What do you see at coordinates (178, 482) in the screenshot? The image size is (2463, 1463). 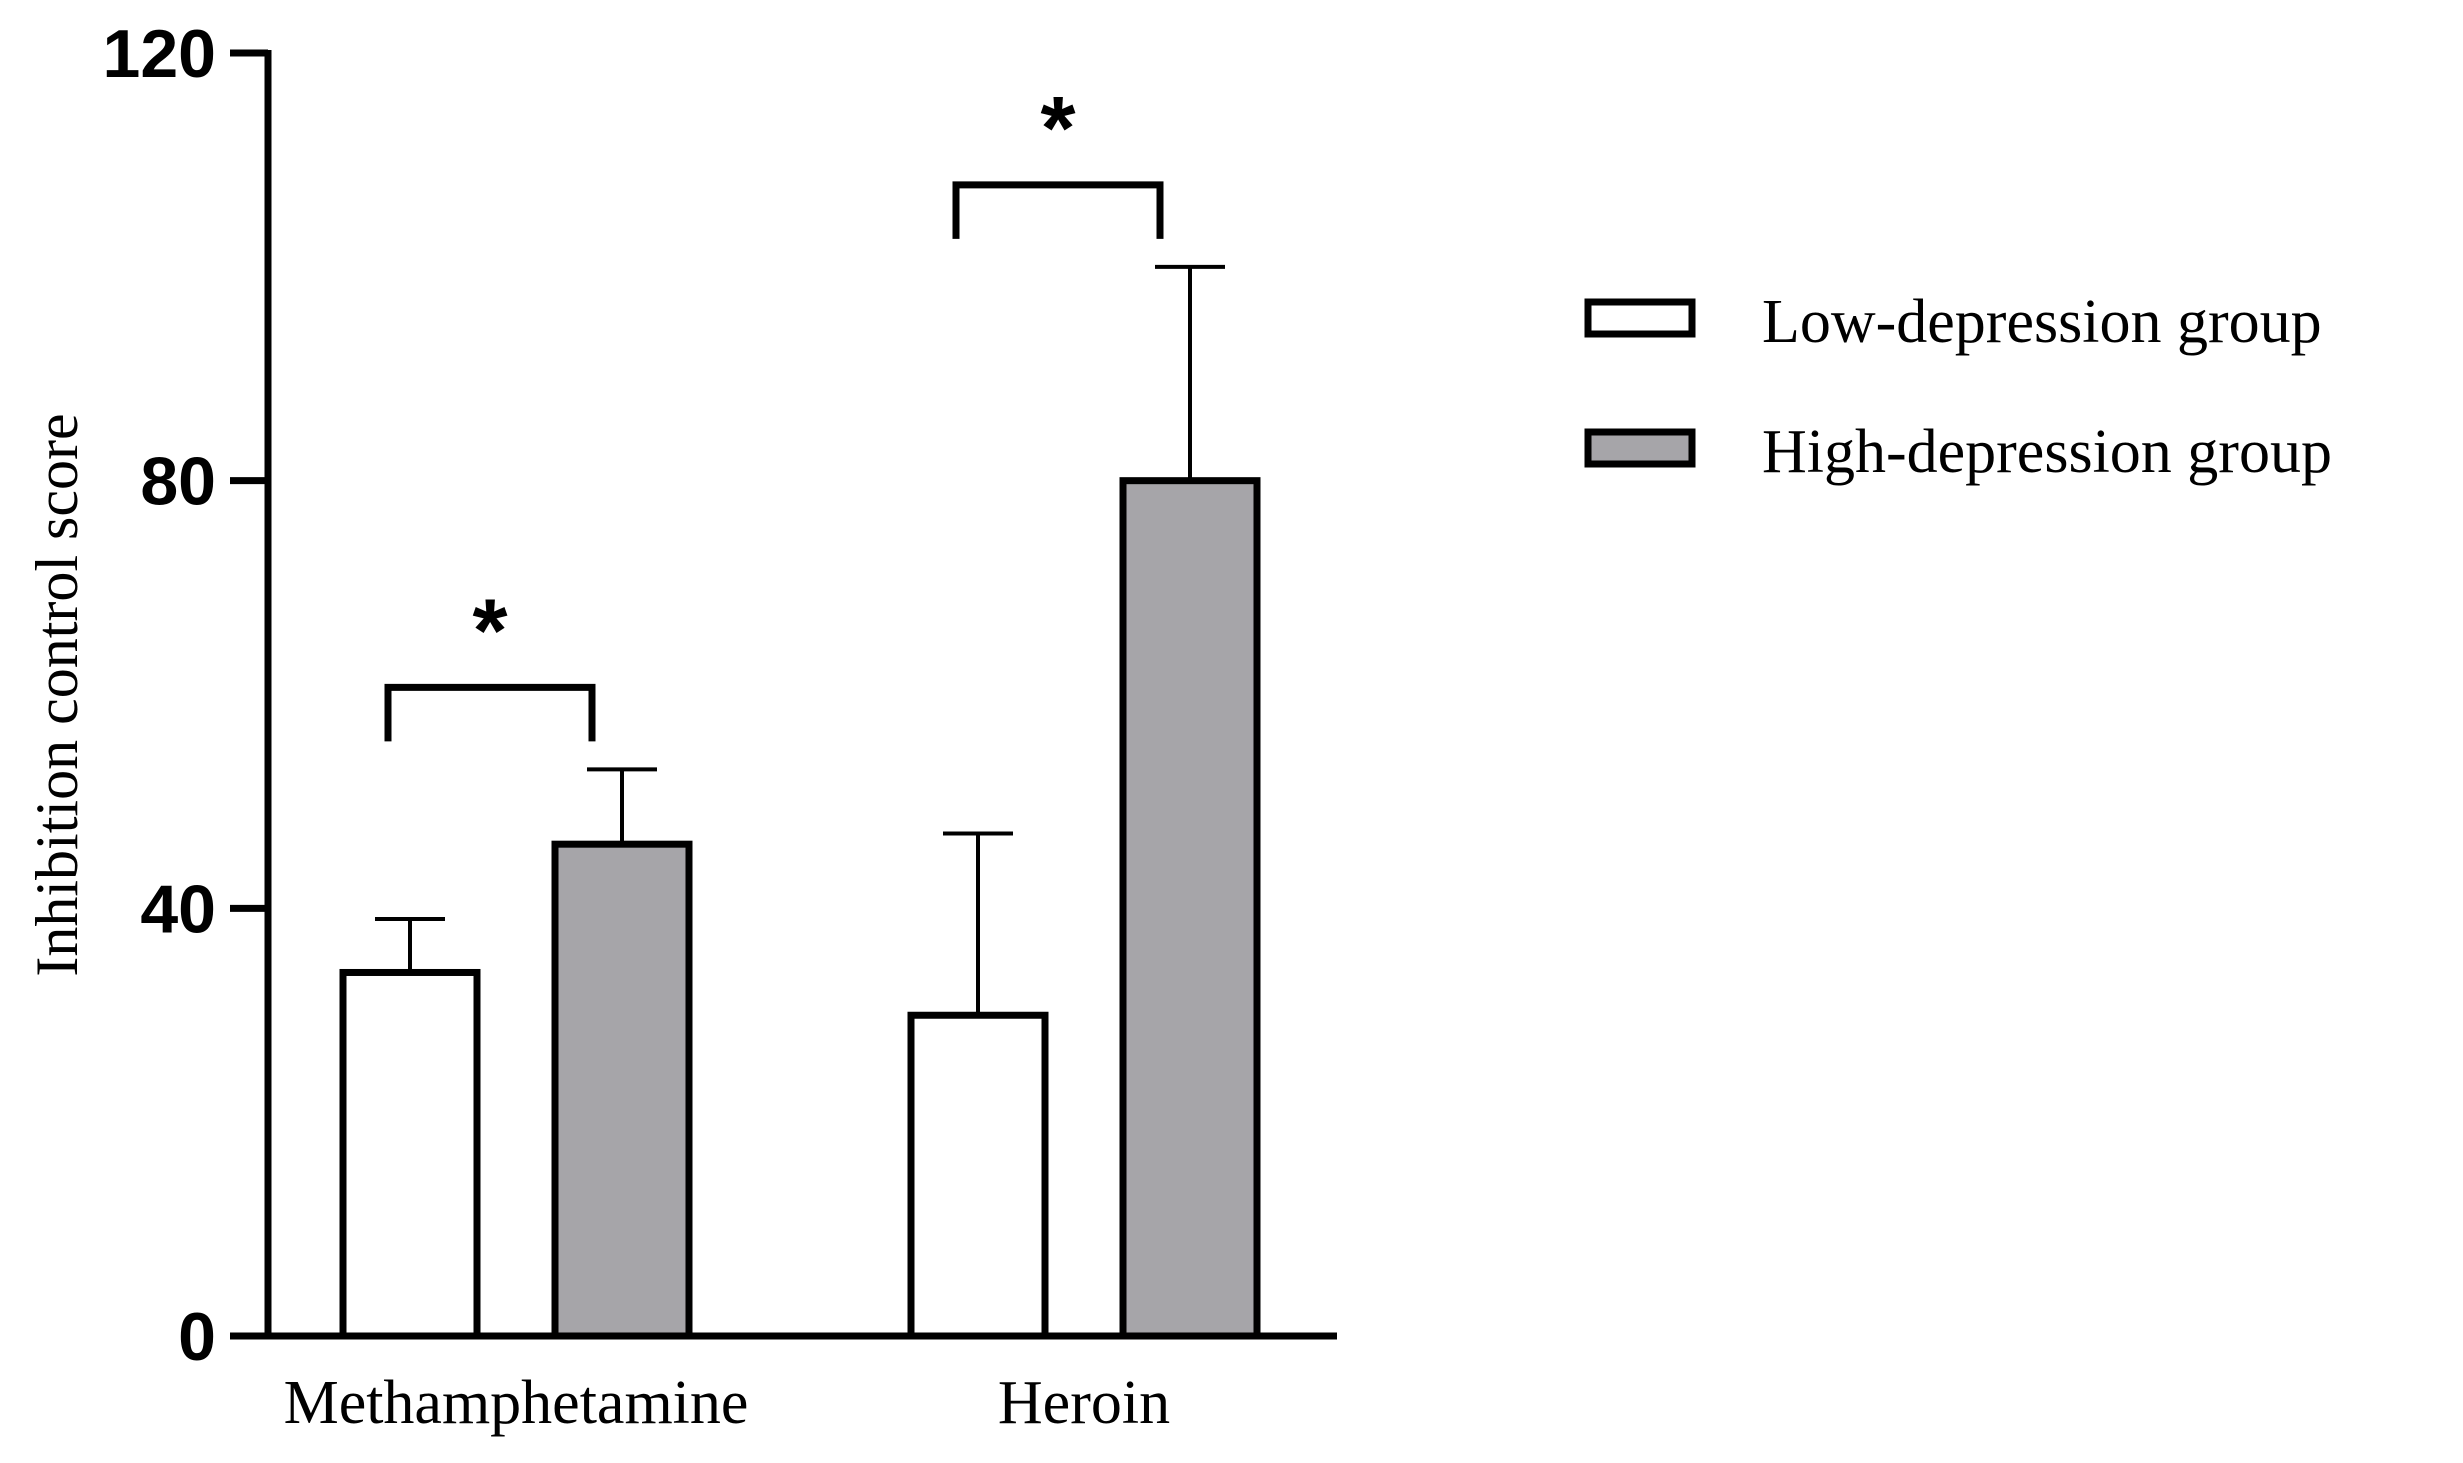 I see `y-tick-label: 80` at bounding box center [178, 482].